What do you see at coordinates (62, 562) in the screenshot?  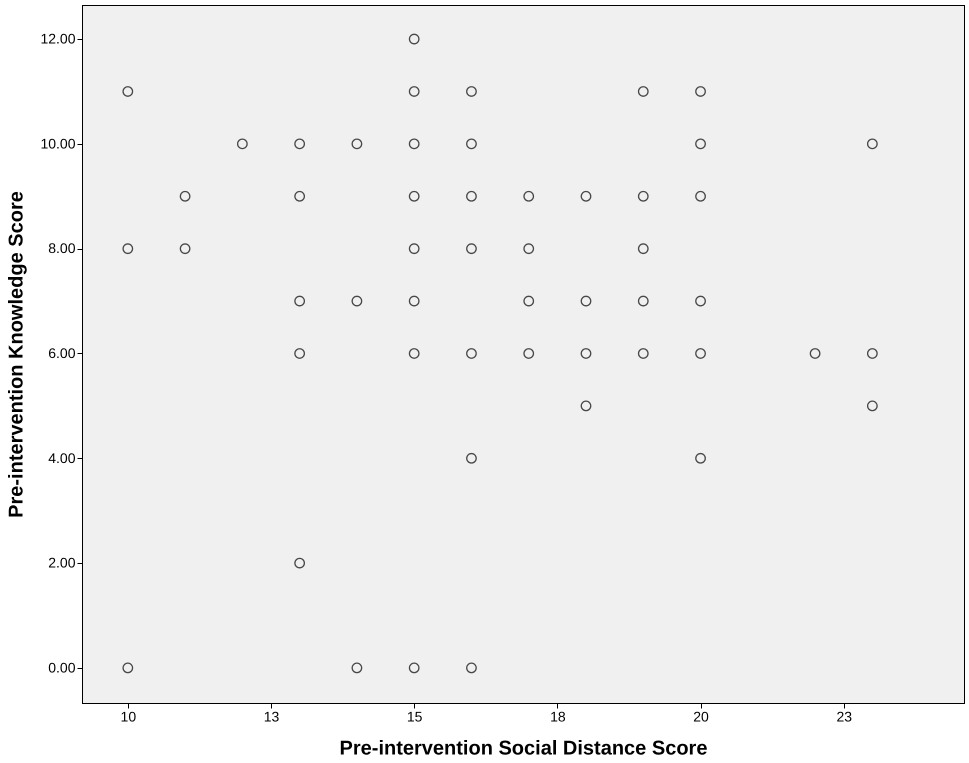 I see `y-tick-label: 2.00` at bounding box center [62, 562].